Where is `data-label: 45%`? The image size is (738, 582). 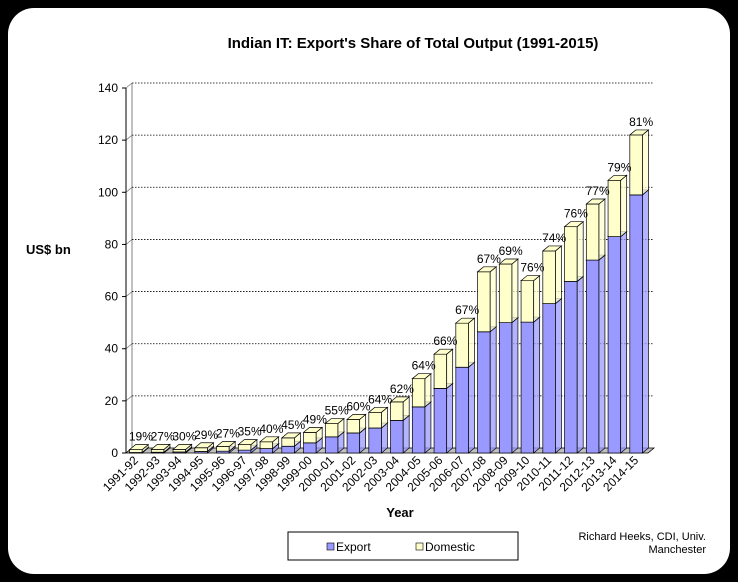 data-label: 45% is located at coordinates (293, 425).